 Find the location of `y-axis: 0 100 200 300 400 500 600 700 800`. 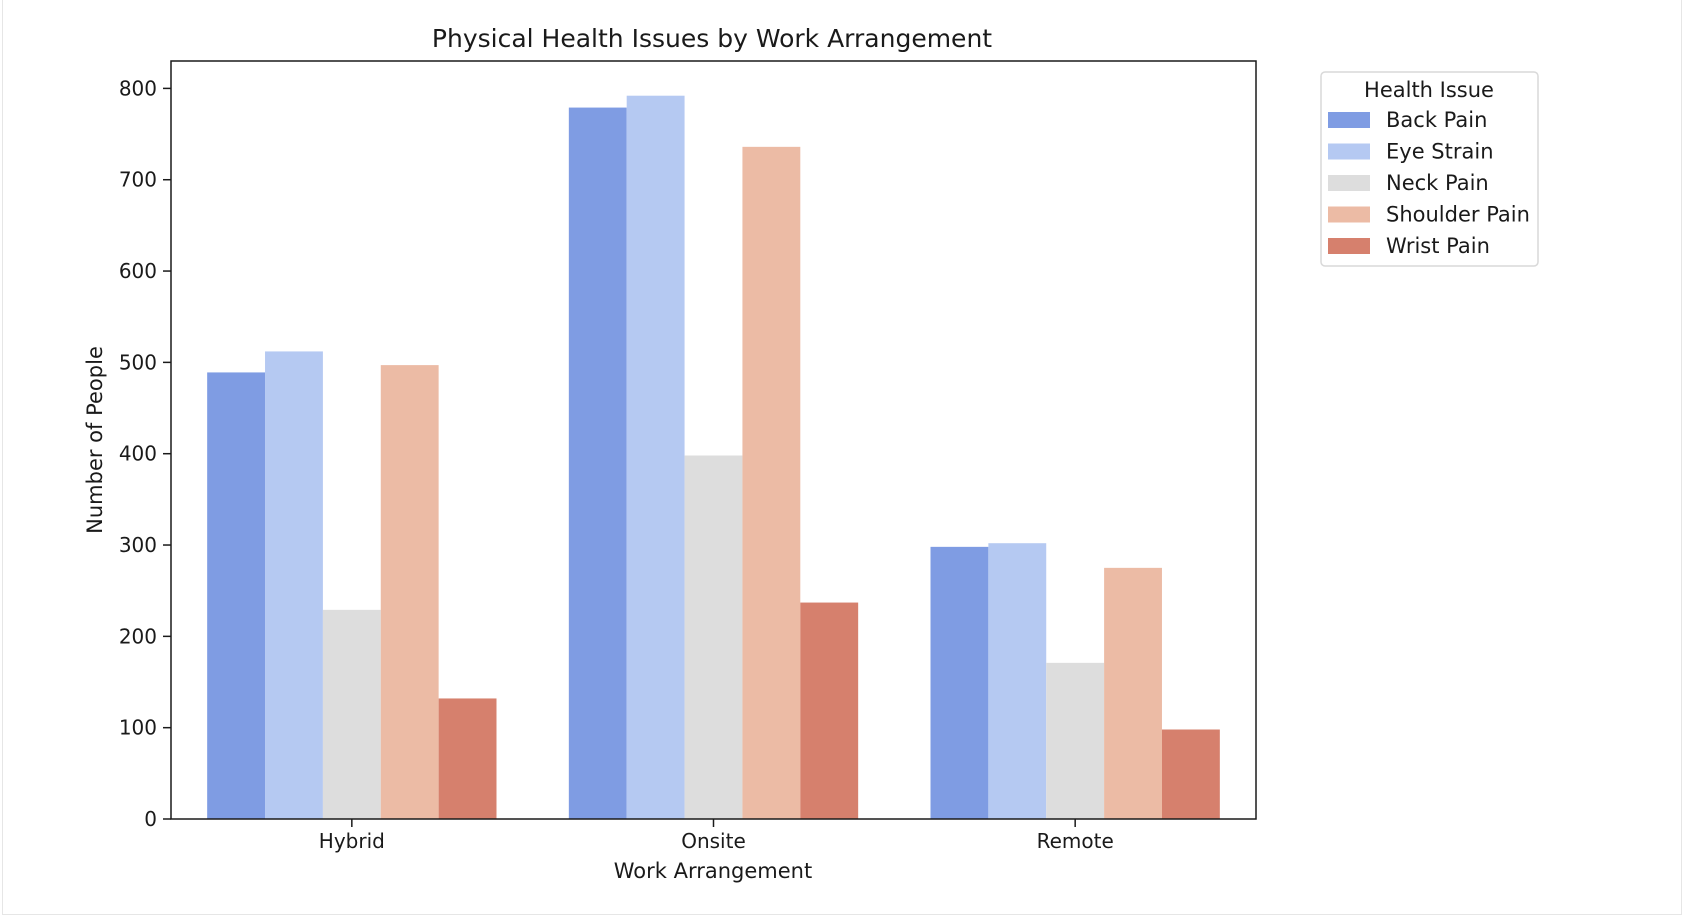

y-axis: 0 100 200 300 400 500 600 700 800 is located at coordinates (145, 453).